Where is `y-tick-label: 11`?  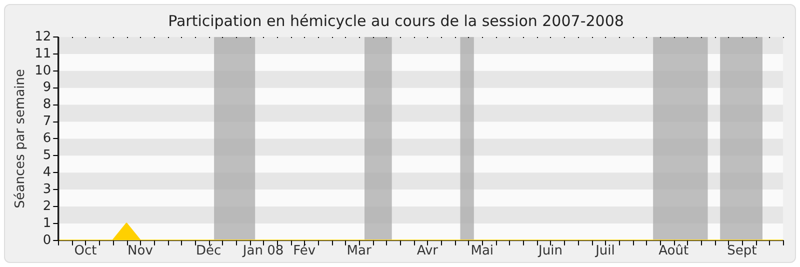
y-tick-label: 11 is located at coordinates (43, 54).